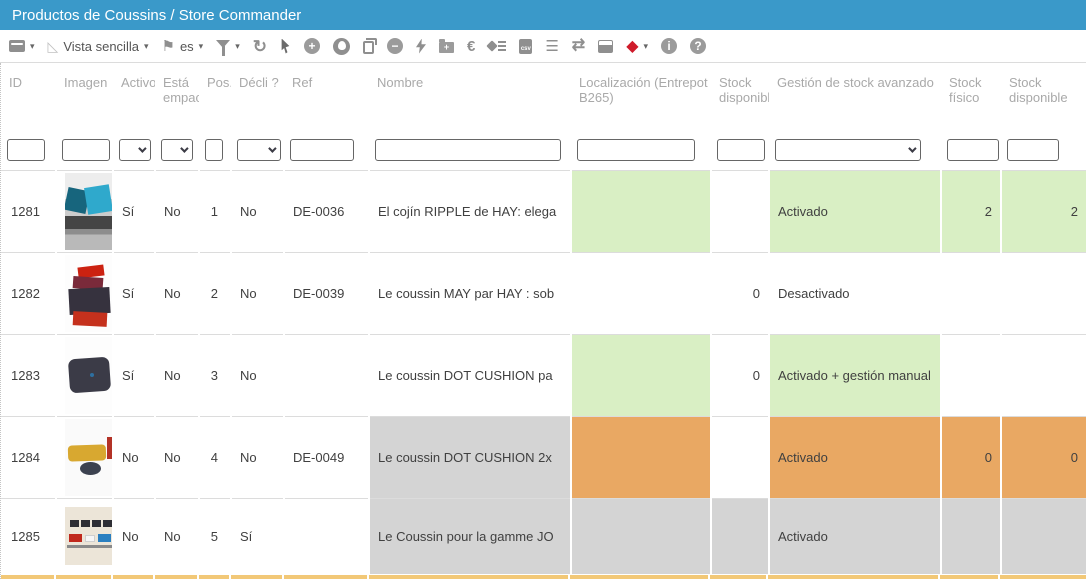  Describe the element at coordinates (327, 456) in the screenshot. I see `cell-ref: DE-0049` at that location.